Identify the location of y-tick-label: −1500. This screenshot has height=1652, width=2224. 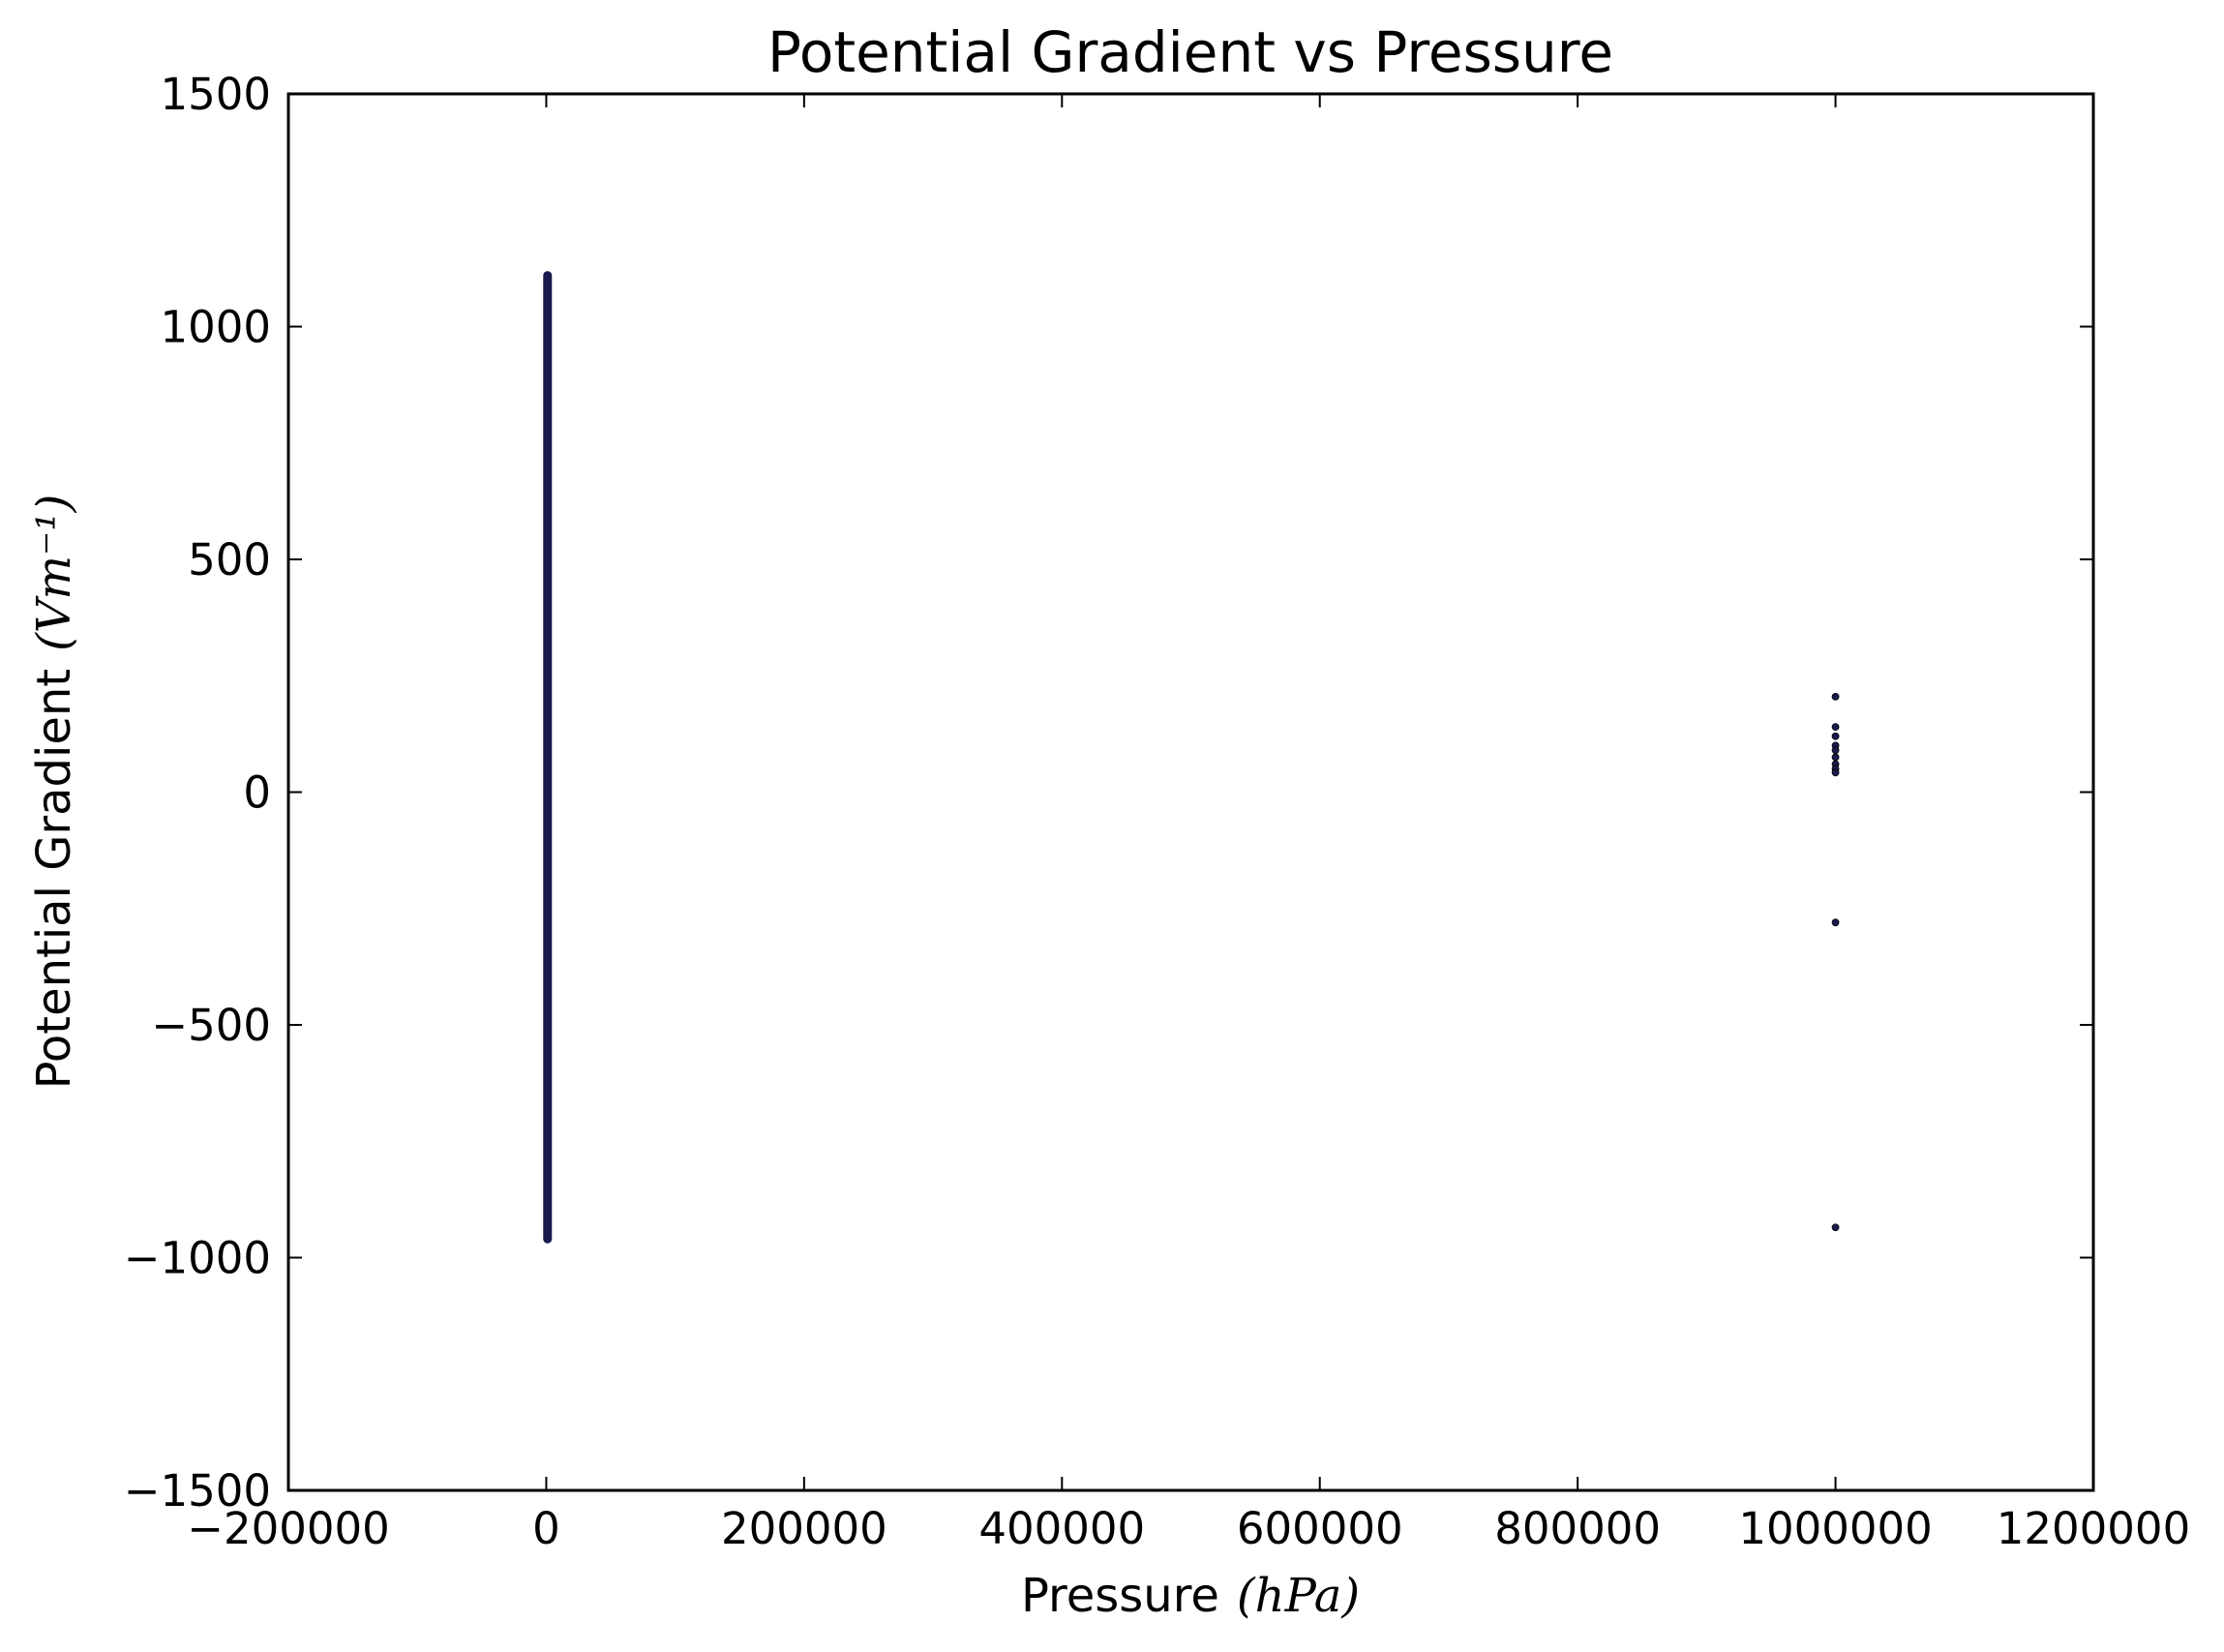
(197, 1491).